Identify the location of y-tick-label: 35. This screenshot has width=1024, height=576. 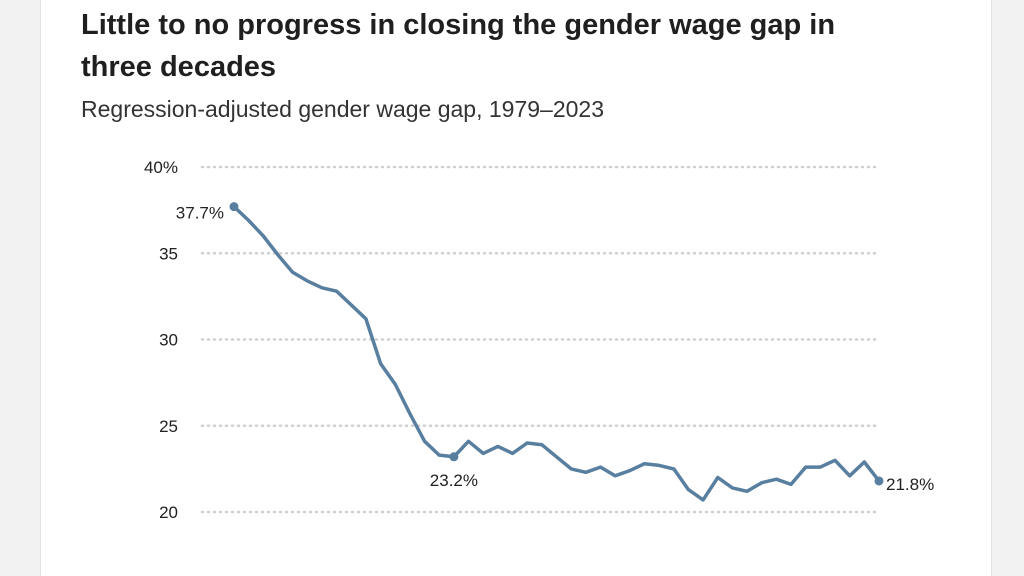
(168, 253).